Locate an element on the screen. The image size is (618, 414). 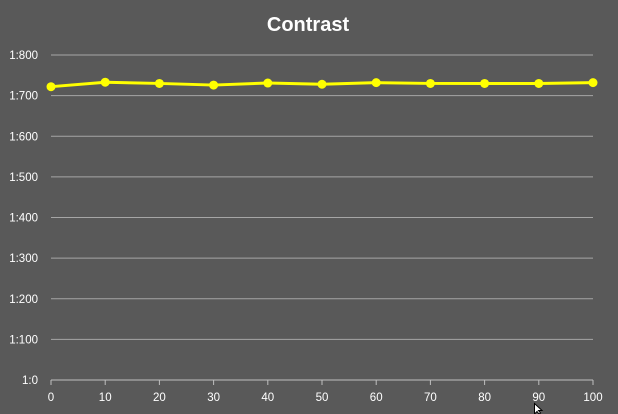
y-tick-label: 1:500 is located at coordinates (23, 178).